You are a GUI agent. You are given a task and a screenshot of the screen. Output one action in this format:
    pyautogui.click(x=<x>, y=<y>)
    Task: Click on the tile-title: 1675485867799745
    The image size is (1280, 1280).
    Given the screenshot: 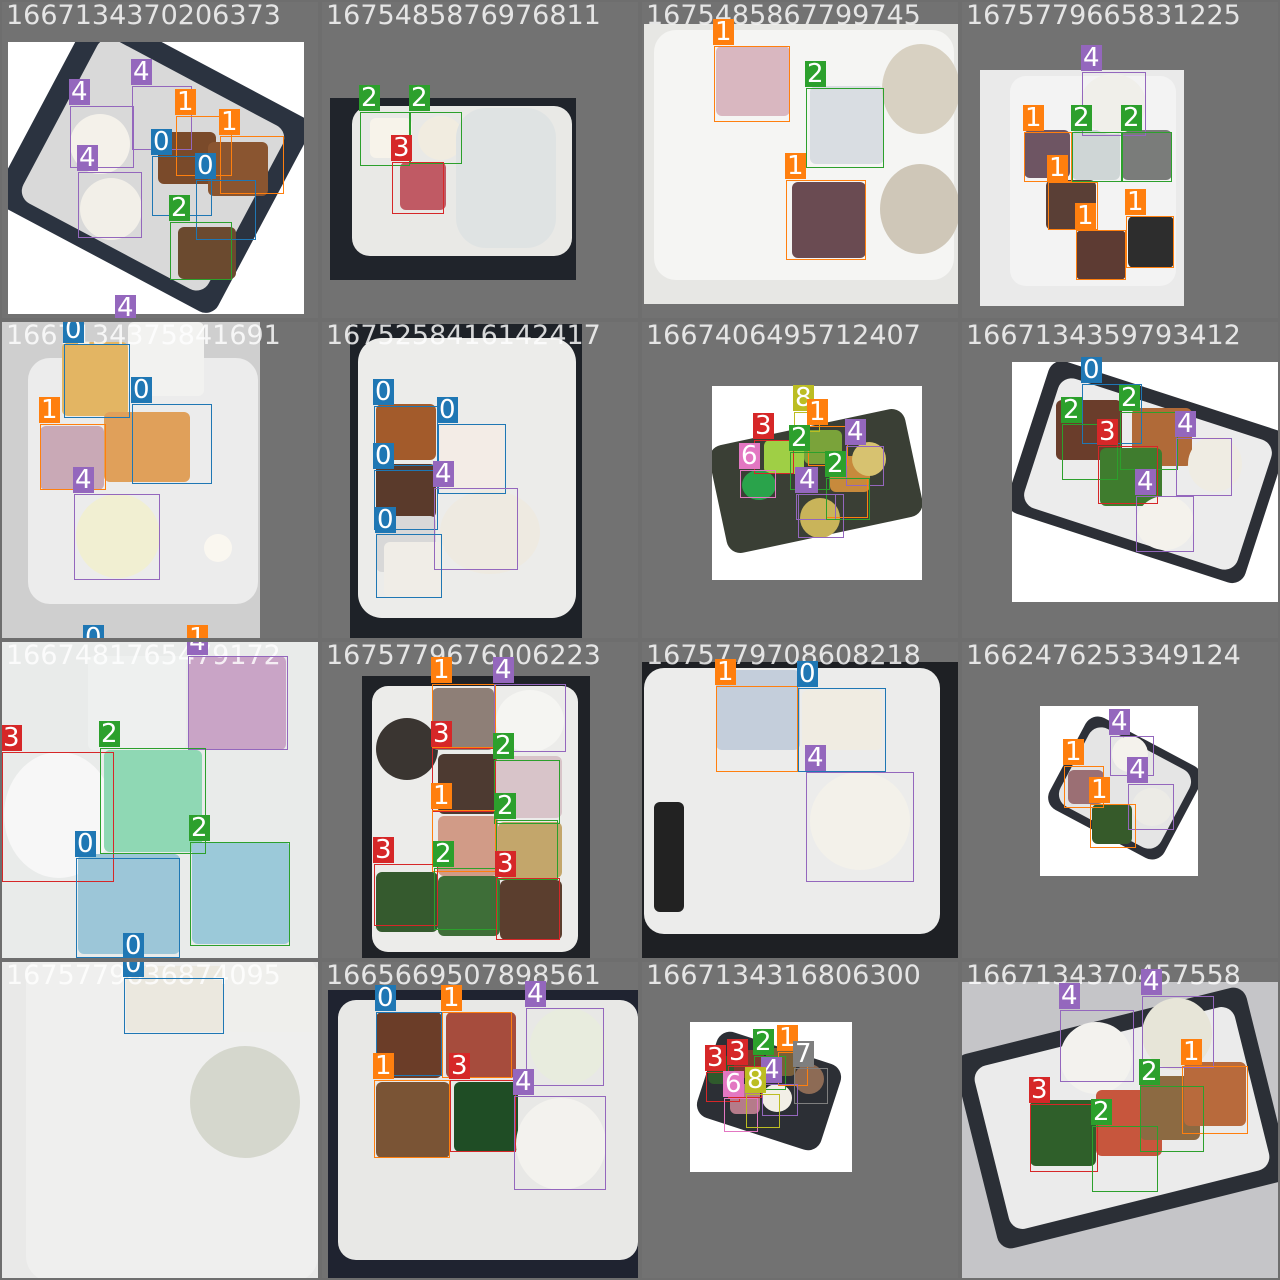 What is the action you would take?
    pyautogui.click(x=783, y=16)
    